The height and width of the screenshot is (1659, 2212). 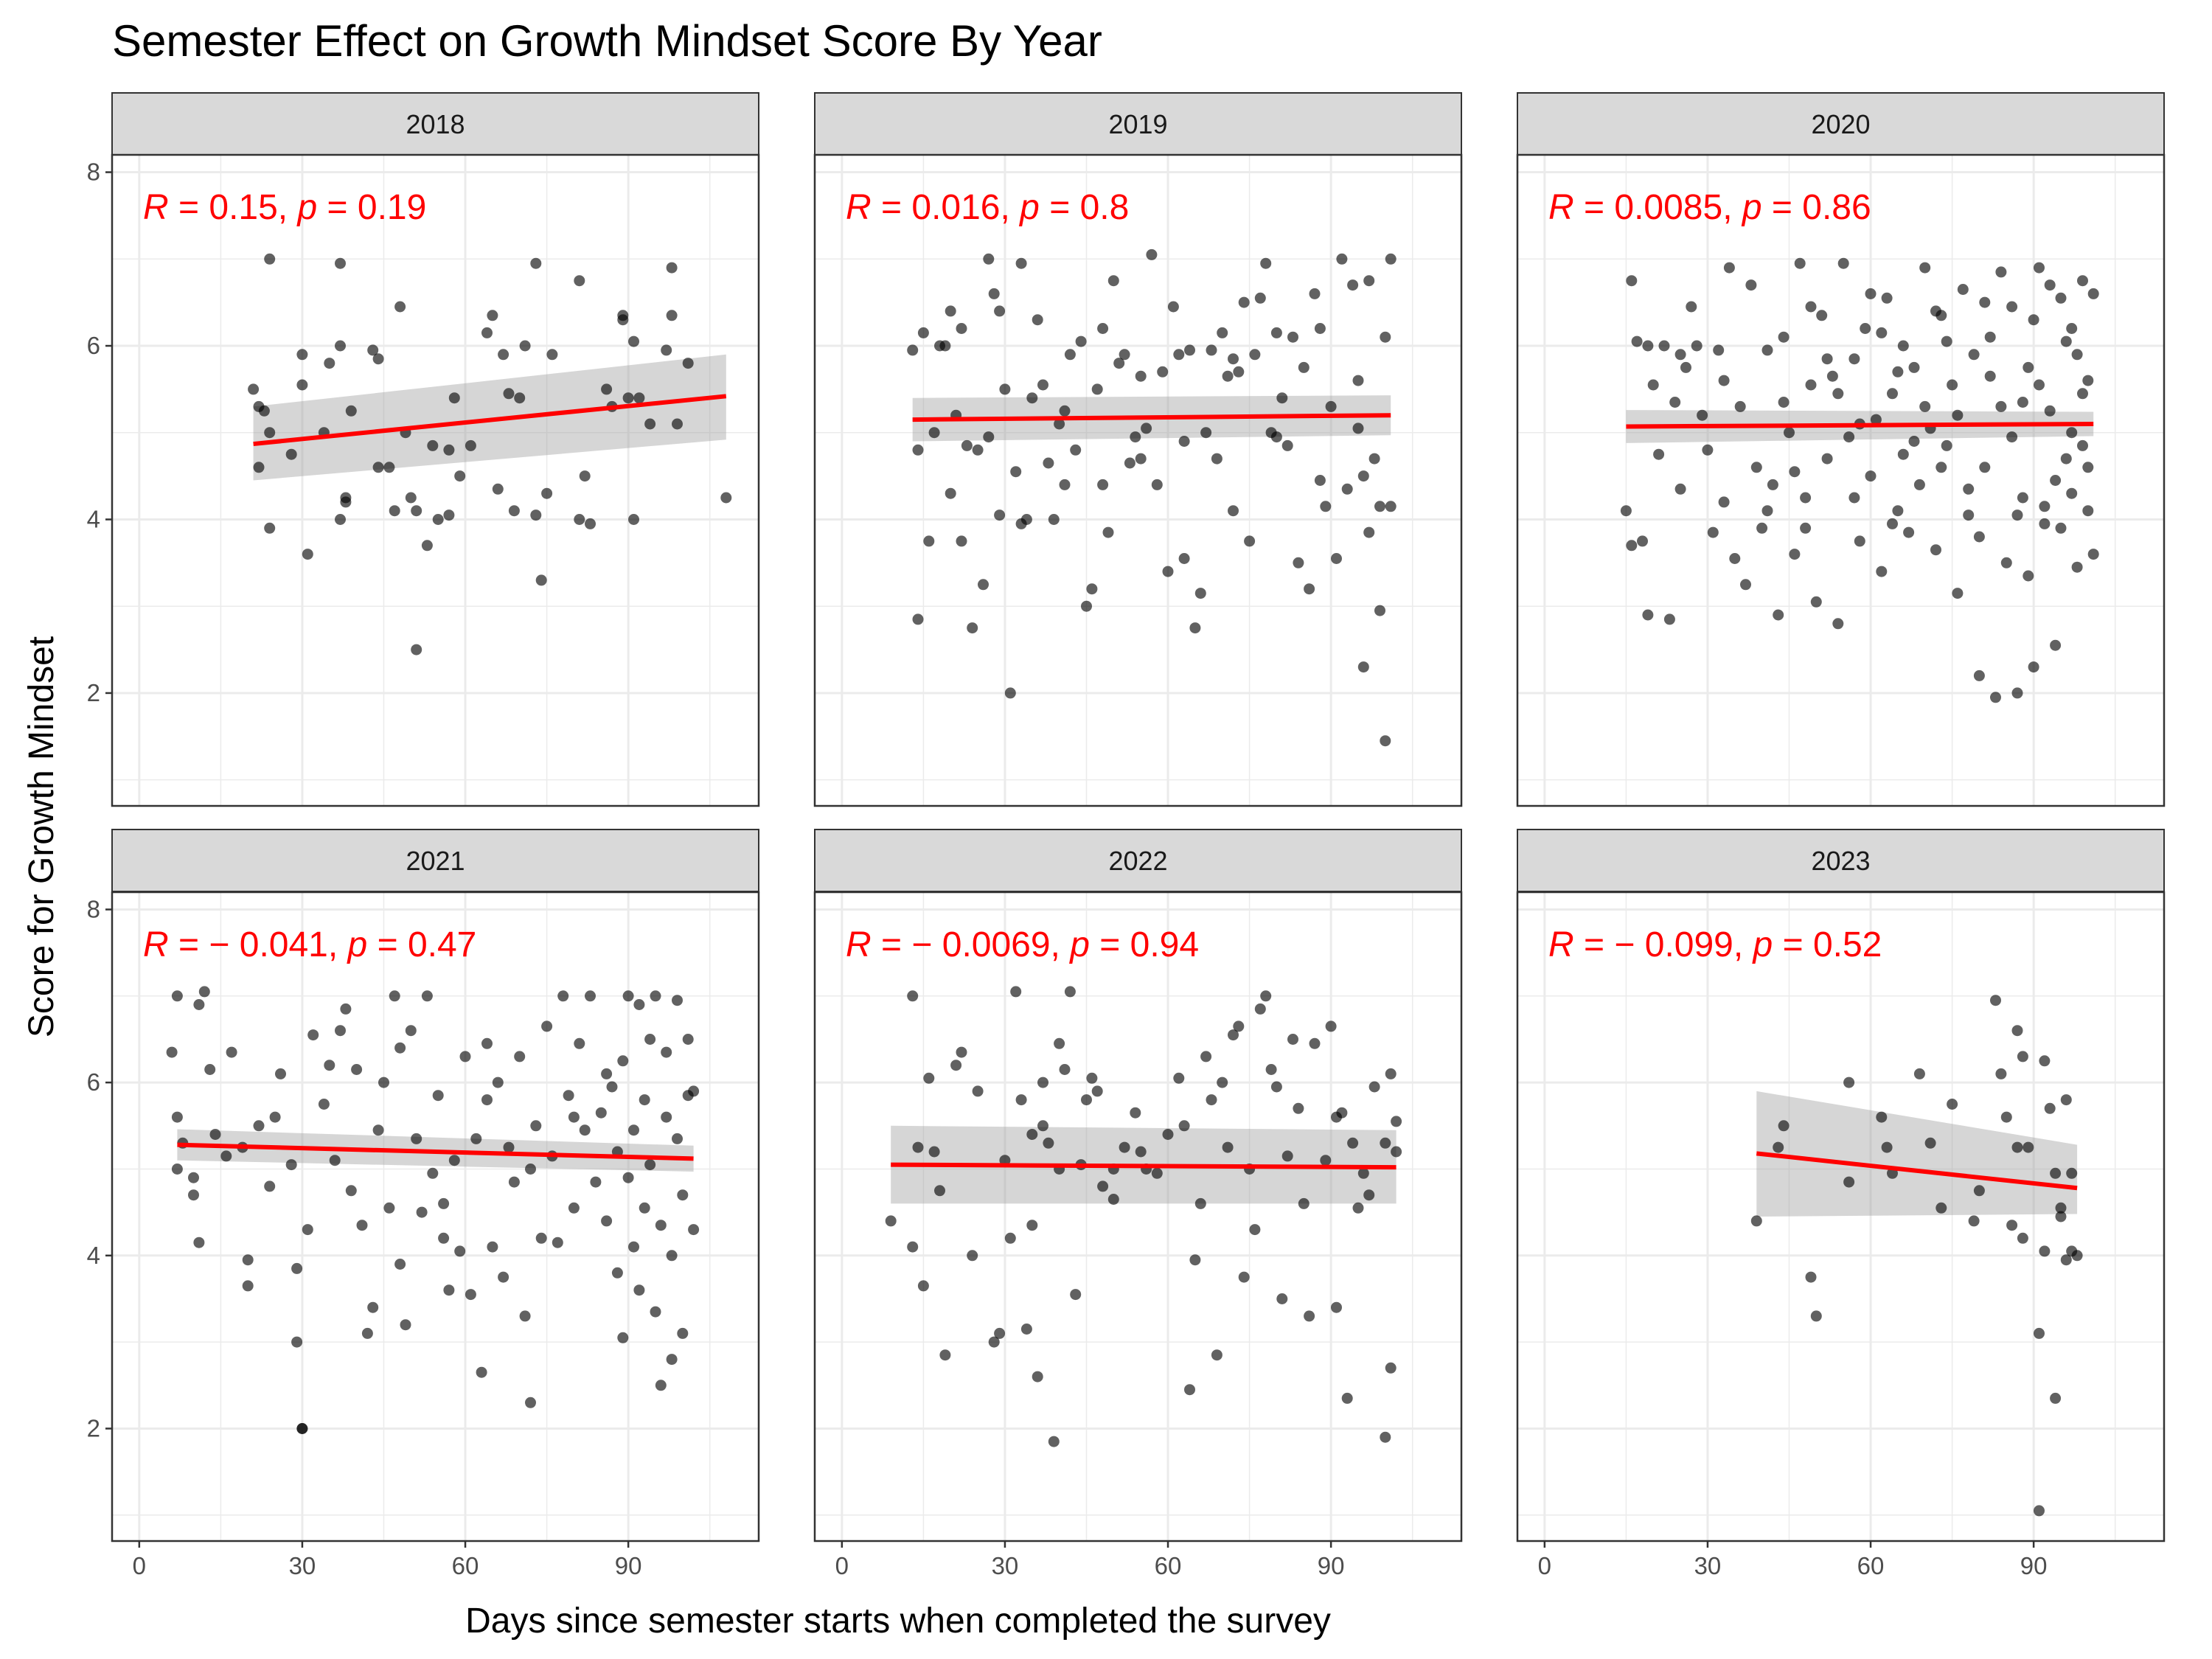 What do you see at coordinates (1816, 207) in the screenshot?
I see `p-value: = 0.86` at bounding box center [1816, 207].